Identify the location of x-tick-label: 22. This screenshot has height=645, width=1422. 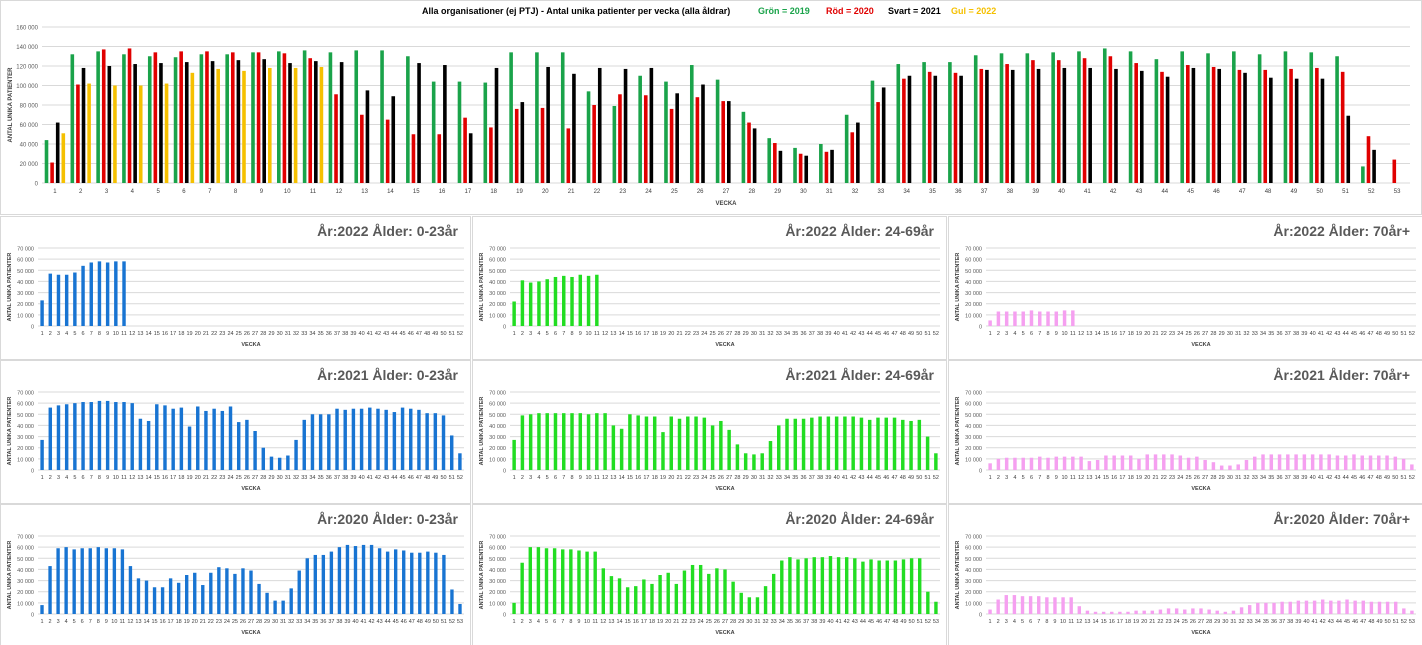
(1164, 478).